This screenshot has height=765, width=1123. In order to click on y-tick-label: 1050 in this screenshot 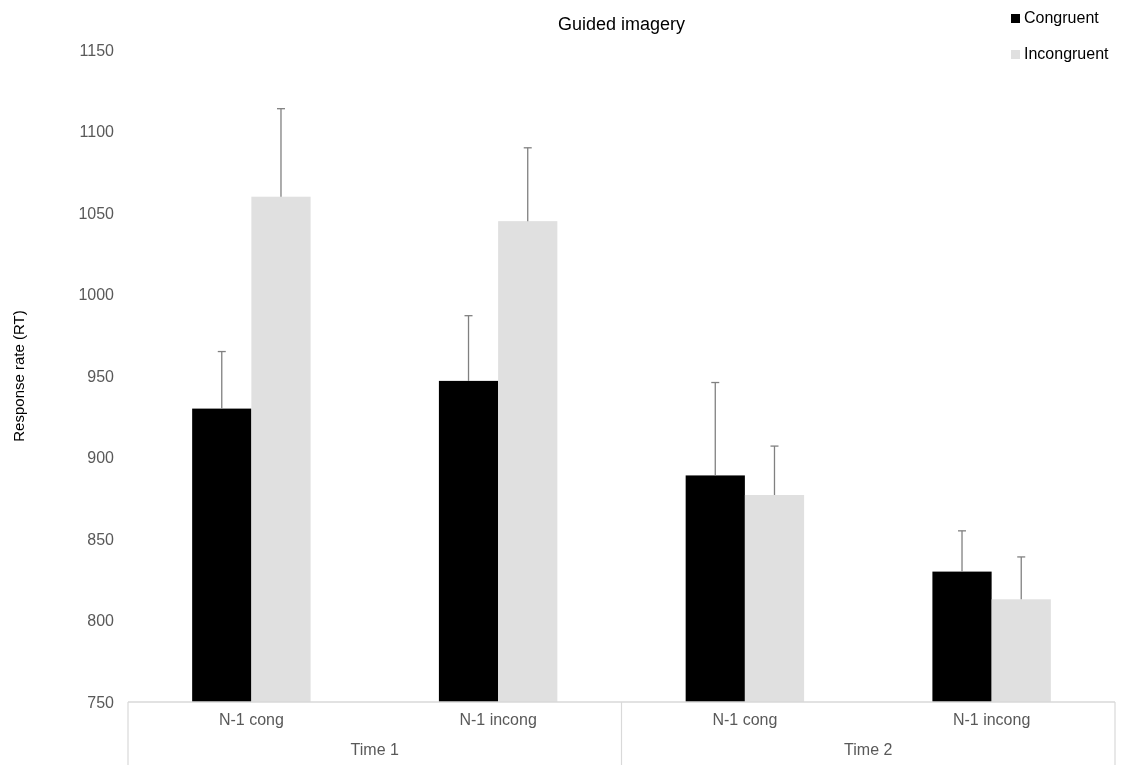, I will do `click(96, 213)`.